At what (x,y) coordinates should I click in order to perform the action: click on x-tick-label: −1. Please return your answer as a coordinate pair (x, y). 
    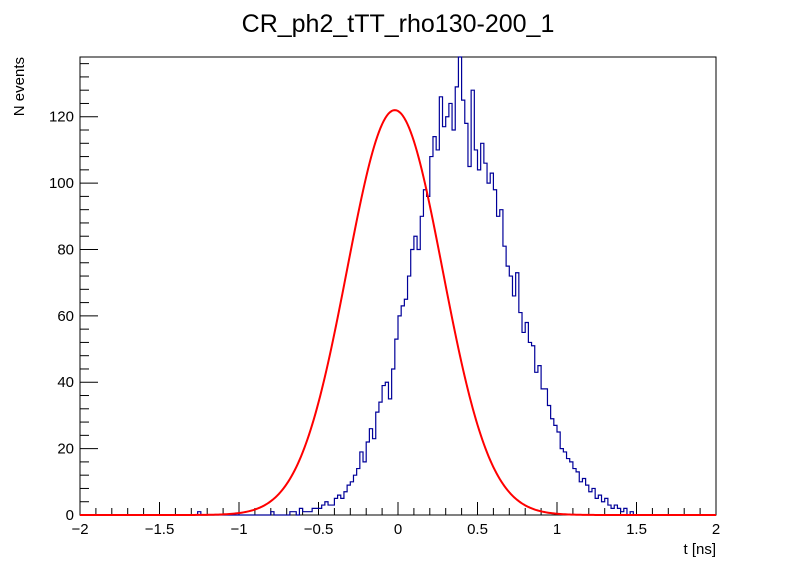
    Looking at the image, I should click on (238, 529).